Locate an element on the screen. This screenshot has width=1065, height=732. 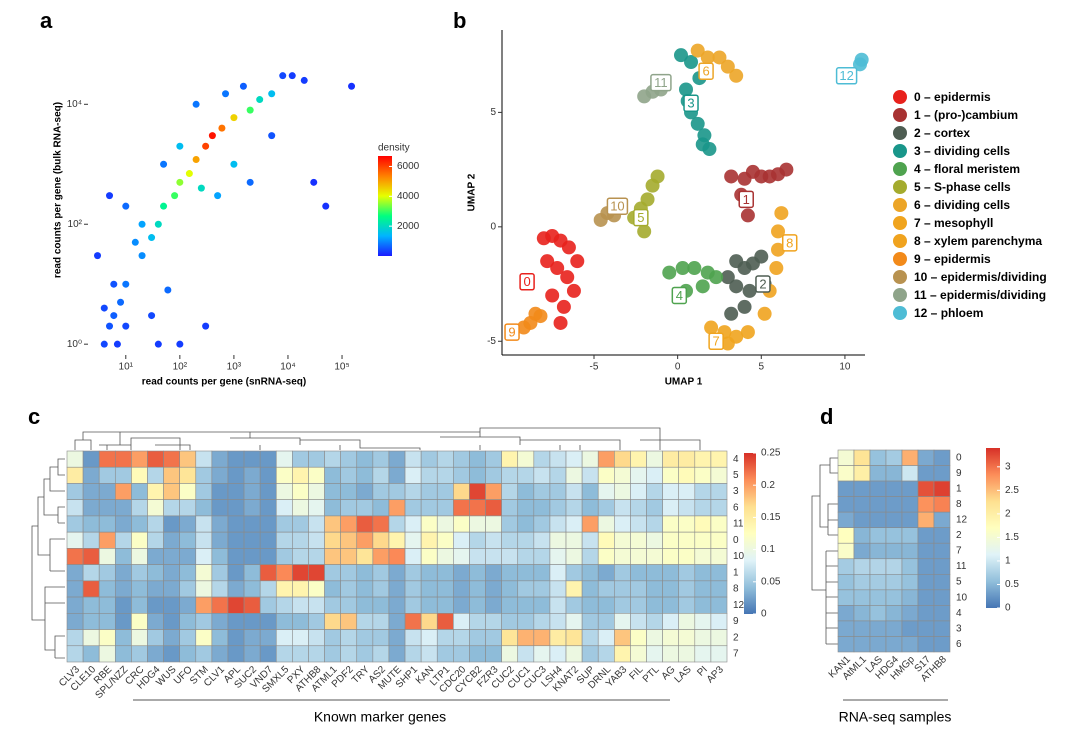
column-label: LAS is located at coordinates (683, 674).